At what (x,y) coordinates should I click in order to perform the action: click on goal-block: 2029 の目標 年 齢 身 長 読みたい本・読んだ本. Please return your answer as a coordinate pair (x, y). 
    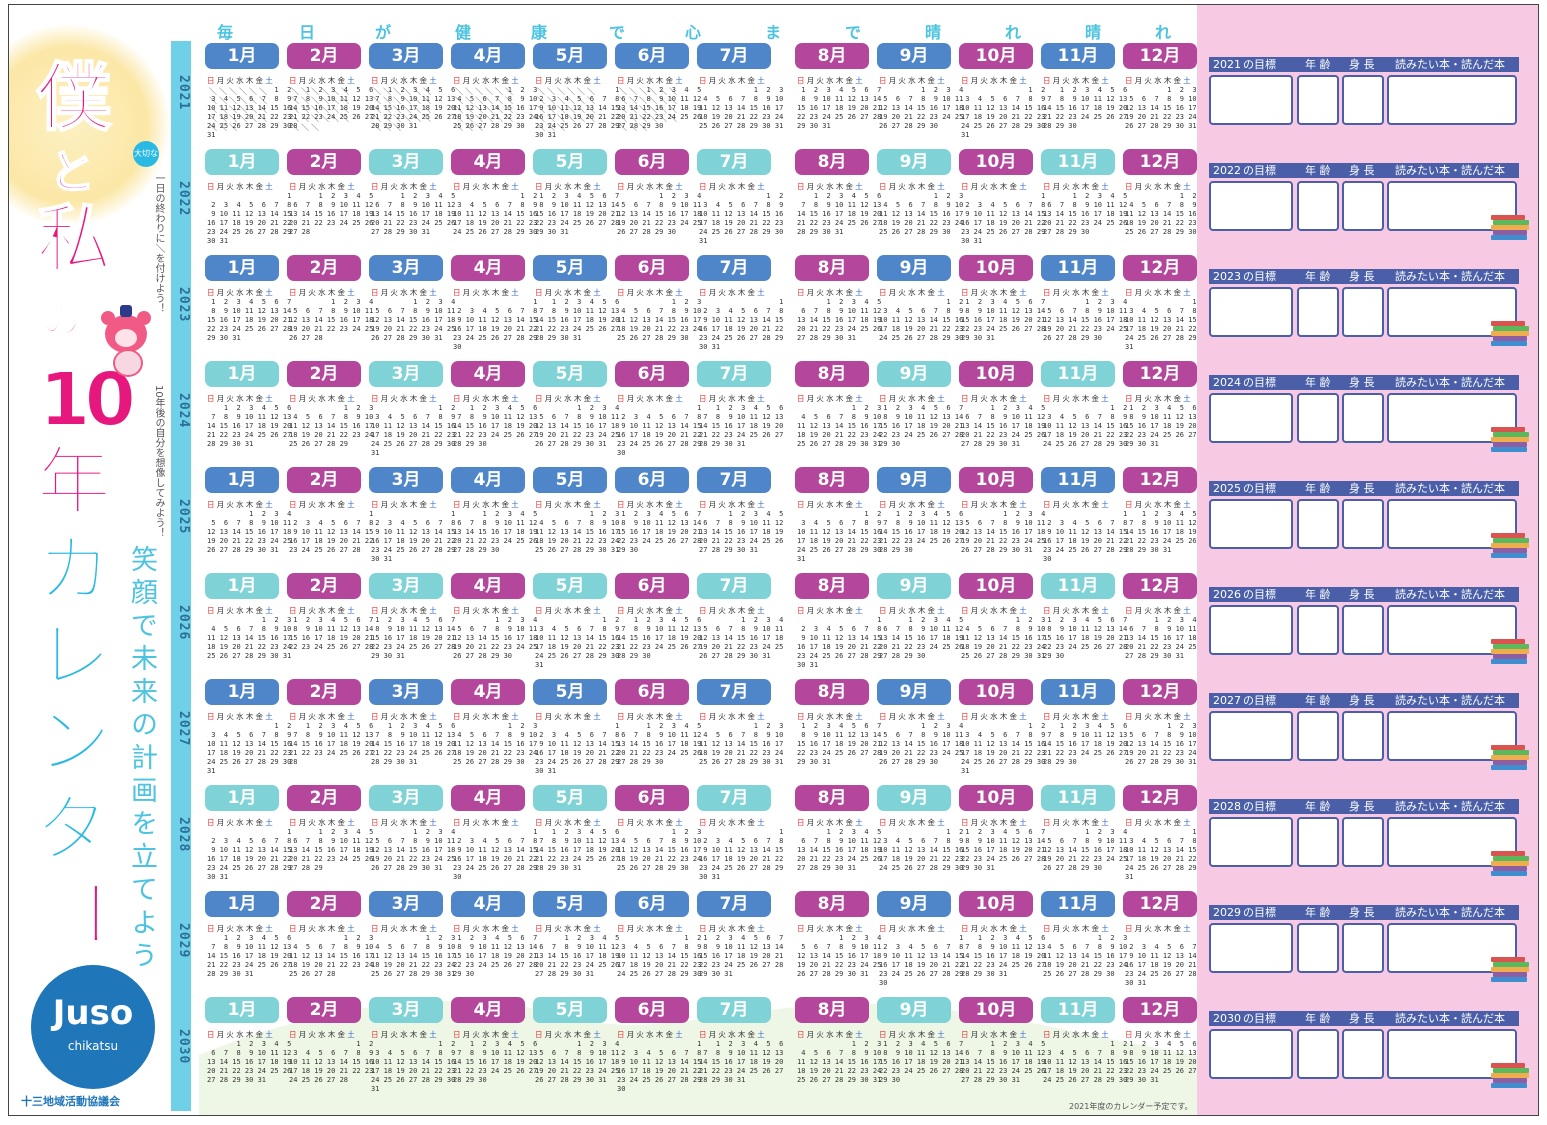
    Looking at the image, I should click on (1370, 945).